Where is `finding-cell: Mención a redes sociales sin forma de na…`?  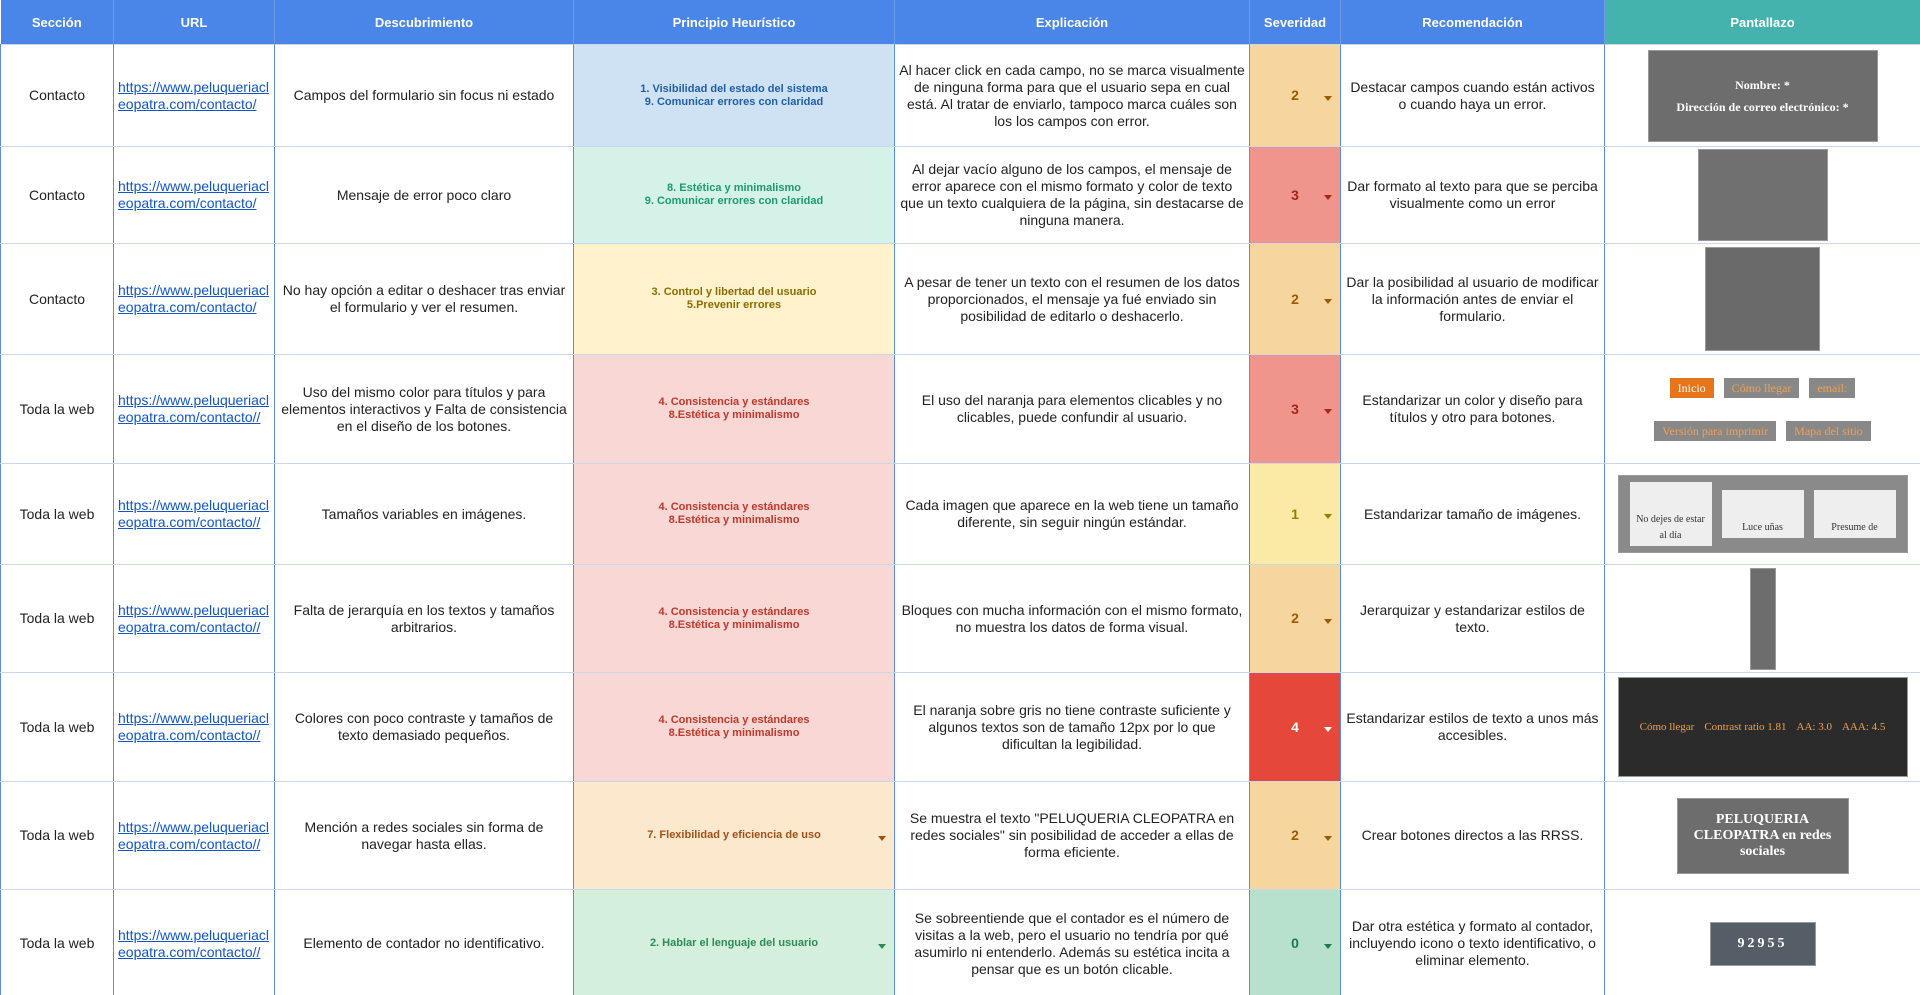 finding-cell: Mención a redes sociales sin forma de na… is located at coordinates (424, 835).